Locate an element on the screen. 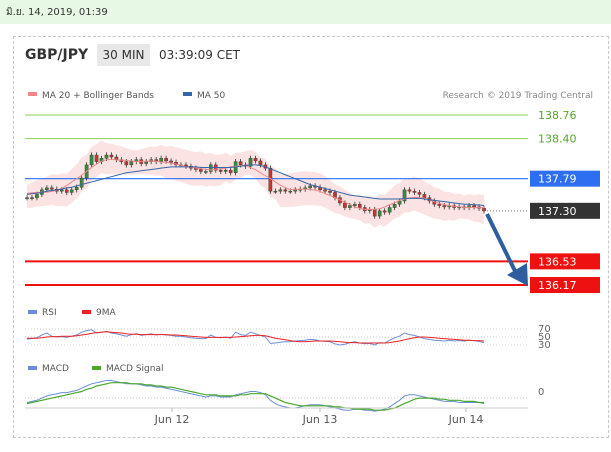 The width and height of the screenshot is (611, 452). last-price-label-bg is located at coordinates (565, 210).